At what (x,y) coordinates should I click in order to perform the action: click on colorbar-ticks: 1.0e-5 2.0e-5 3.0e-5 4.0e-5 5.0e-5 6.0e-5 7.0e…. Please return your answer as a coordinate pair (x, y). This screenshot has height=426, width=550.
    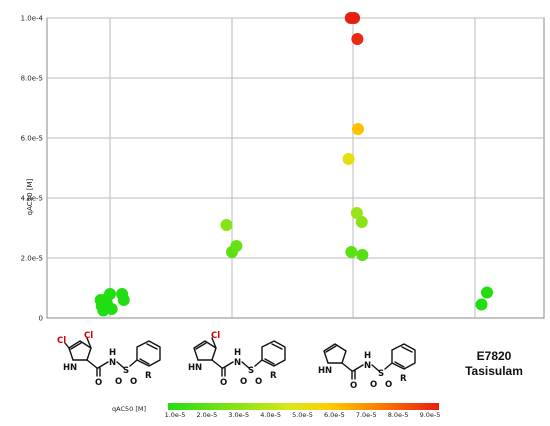
    Looking at the image, I should click on (303, 415).